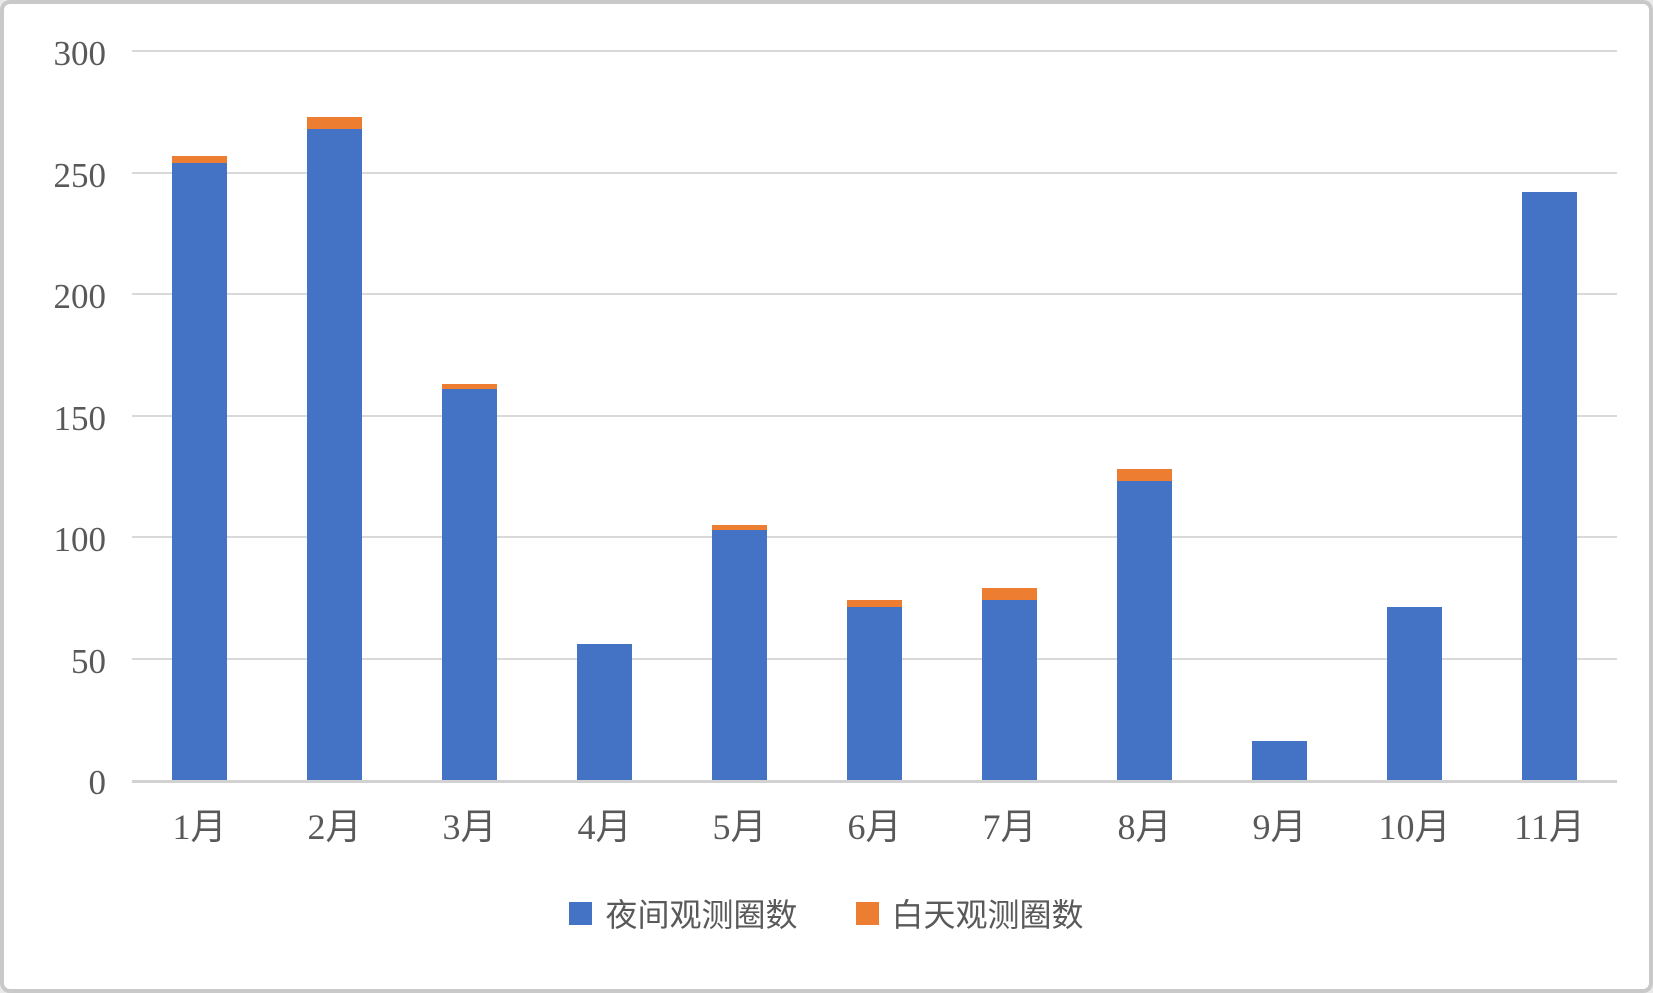 This screenshot has width=1653, height=993. I want to click on bar-segment-夜间观测圈数-2月, so click(334, 454).